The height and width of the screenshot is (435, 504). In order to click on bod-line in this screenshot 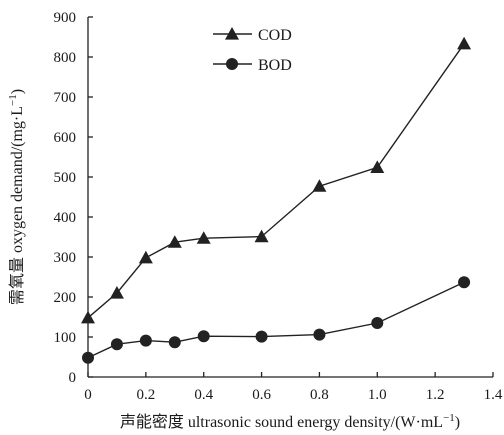, I will do `click(276, 320)`.